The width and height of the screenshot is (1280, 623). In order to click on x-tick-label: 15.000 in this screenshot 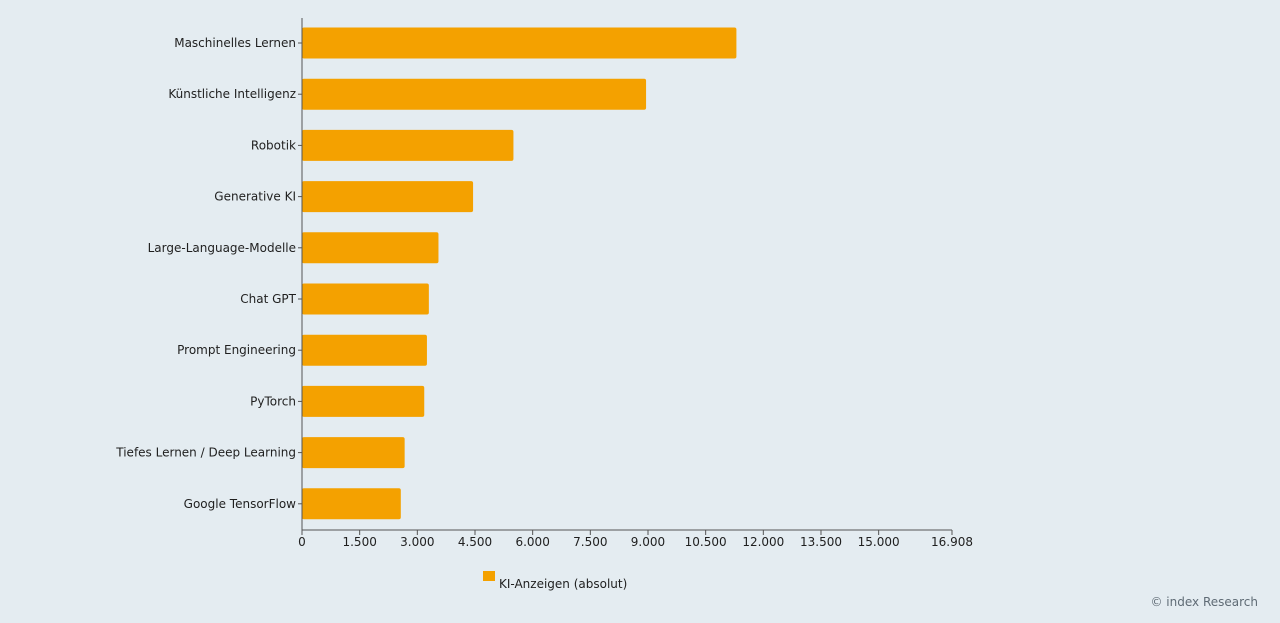, I will do `click(879, 542)`.